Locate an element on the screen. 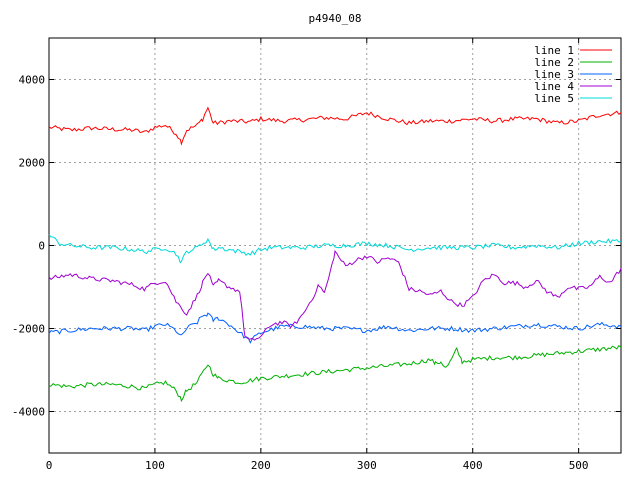 The image size is (640, 480). chart-title: p4940_08 is located at coordinates (335, 18).